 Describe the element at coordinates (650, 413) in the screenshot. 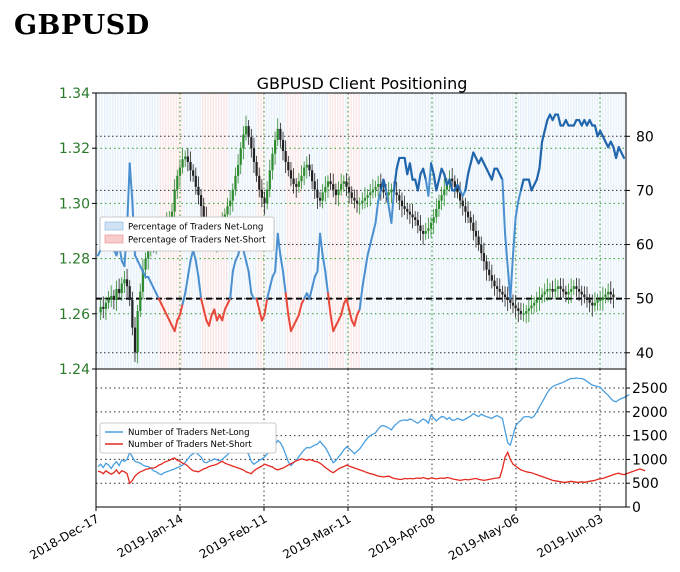

I see `count-tick-label: 2000` at that location.